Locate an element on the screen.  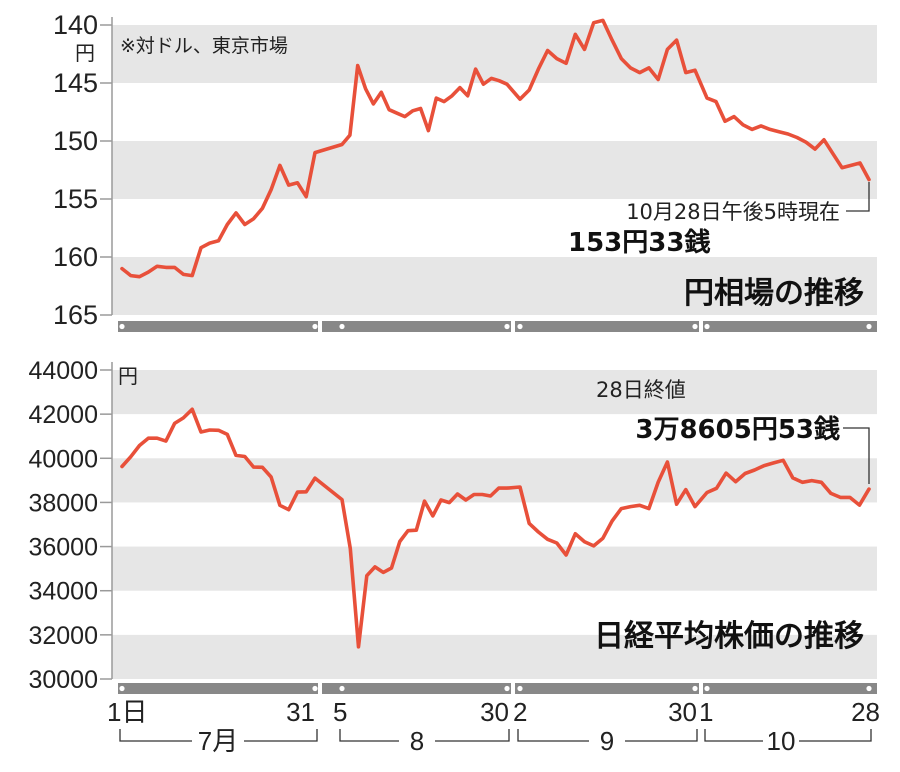
top-chart-title: 円相場の推移 is located at coordinates (774, 293).